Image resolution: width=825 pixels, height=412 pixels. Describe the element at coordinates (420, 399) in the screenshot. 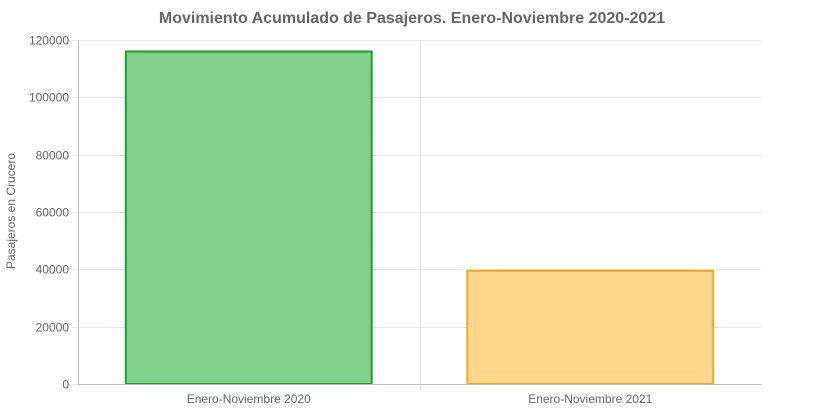

I see `x-tick-labels: Enero-Noviembre 2020 Enero-Noviembre 2021` at that location.